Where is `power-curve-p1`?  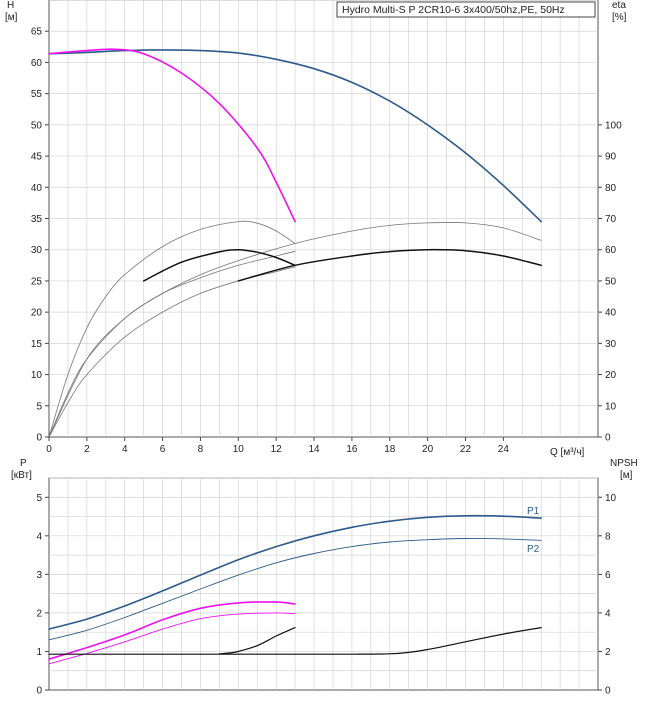
power-curve-p1 is located at coordinates (295, 572).